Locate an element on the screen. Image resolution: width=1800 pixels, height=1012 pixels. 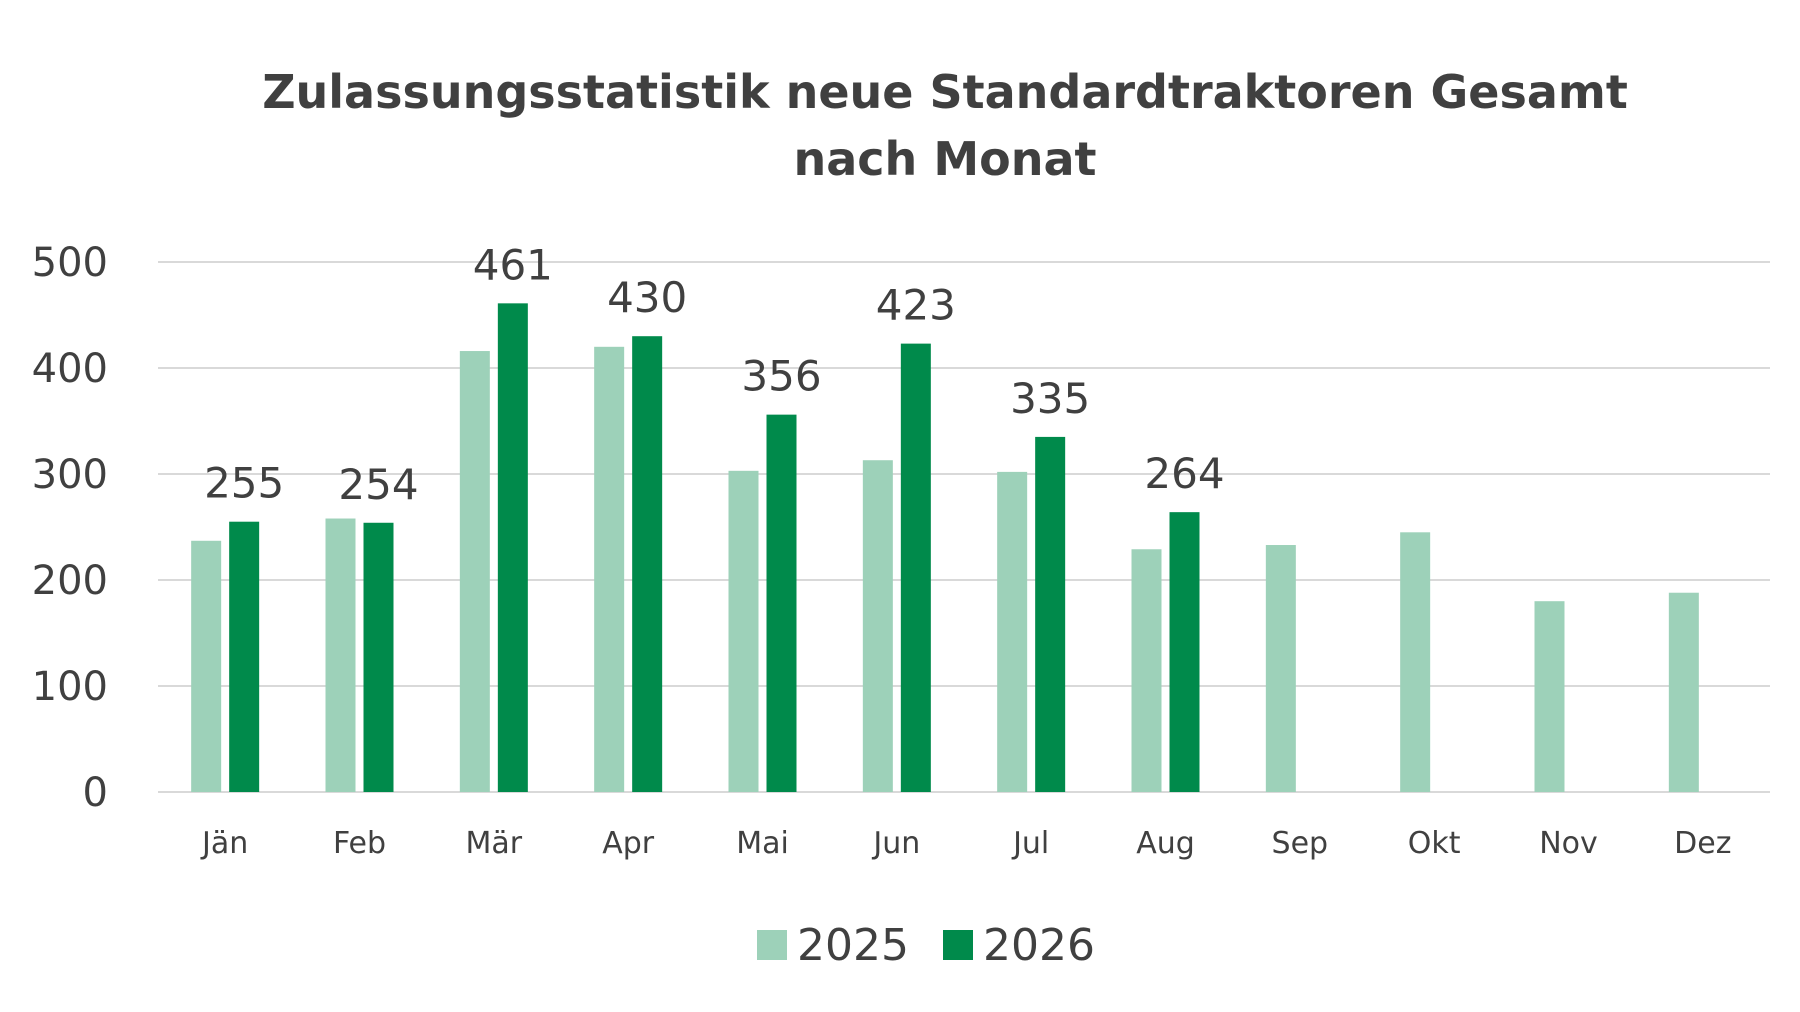
data-label-2026-Mai: 356 is located at coordinates (781, 376).